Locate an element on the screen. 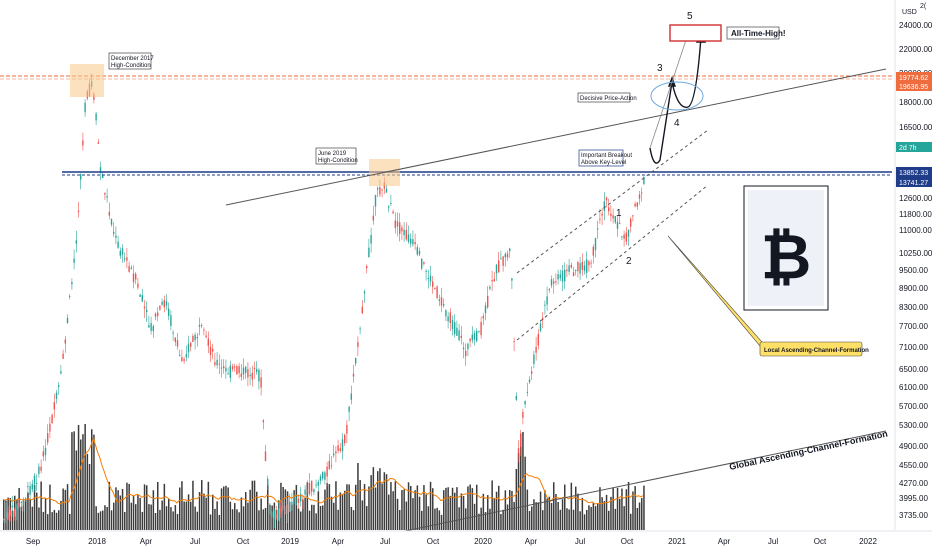  x-tick-label: 2021 is located at coordinates (677, 541).